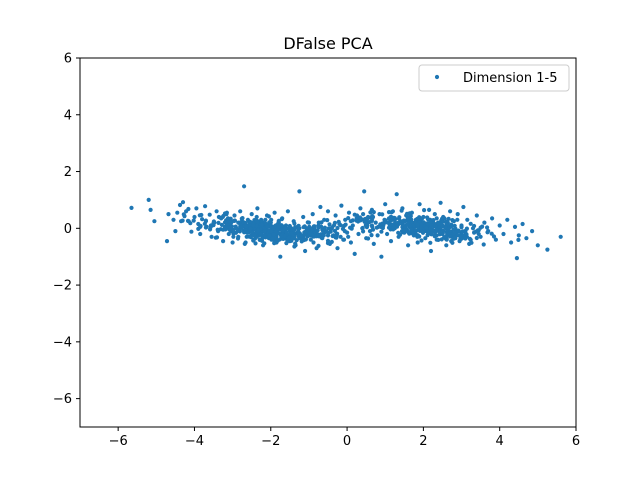 The width and height of the screenshot is (640, 480). Describe the element at coordinates (194, 441) in the screenshot. I see `x-tick-label: −4` at that location.